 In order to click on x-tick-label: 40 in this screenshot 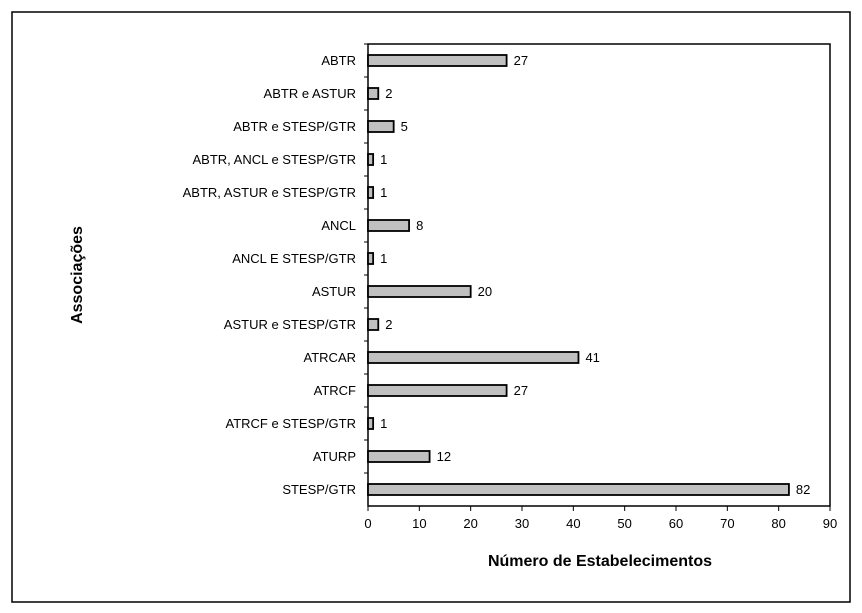, I will do `click(573, 523)`.